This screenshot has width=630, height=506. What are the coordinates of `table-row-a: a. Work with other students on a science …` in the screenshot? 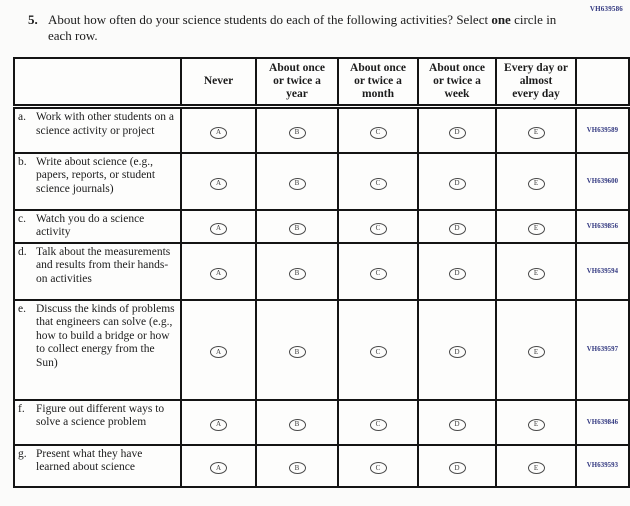 It's located at (321, 129).